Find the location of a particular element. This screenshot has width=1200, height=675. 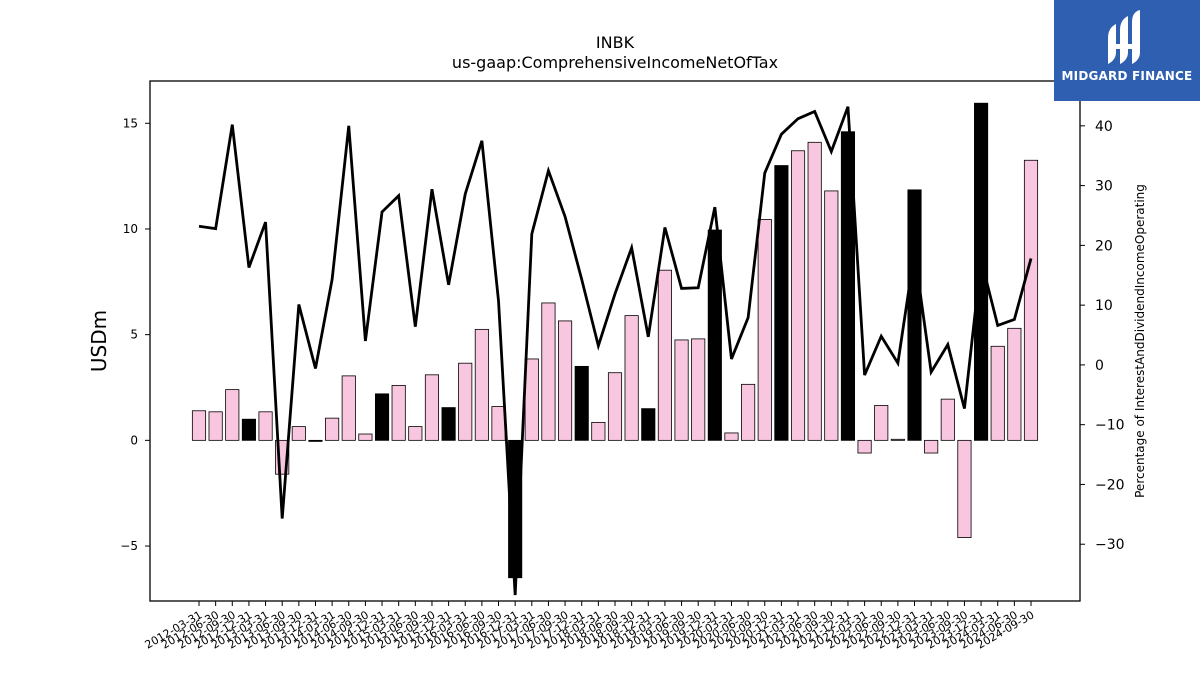

y2-tick-label: −20 is located at coordinates (1110, 485).